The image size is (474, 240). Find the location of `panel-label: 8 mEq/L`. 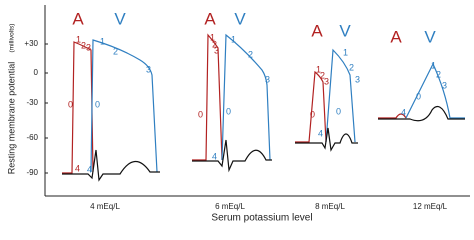

panel-label: 8 mEq/L is located at coordinates (330, 206).